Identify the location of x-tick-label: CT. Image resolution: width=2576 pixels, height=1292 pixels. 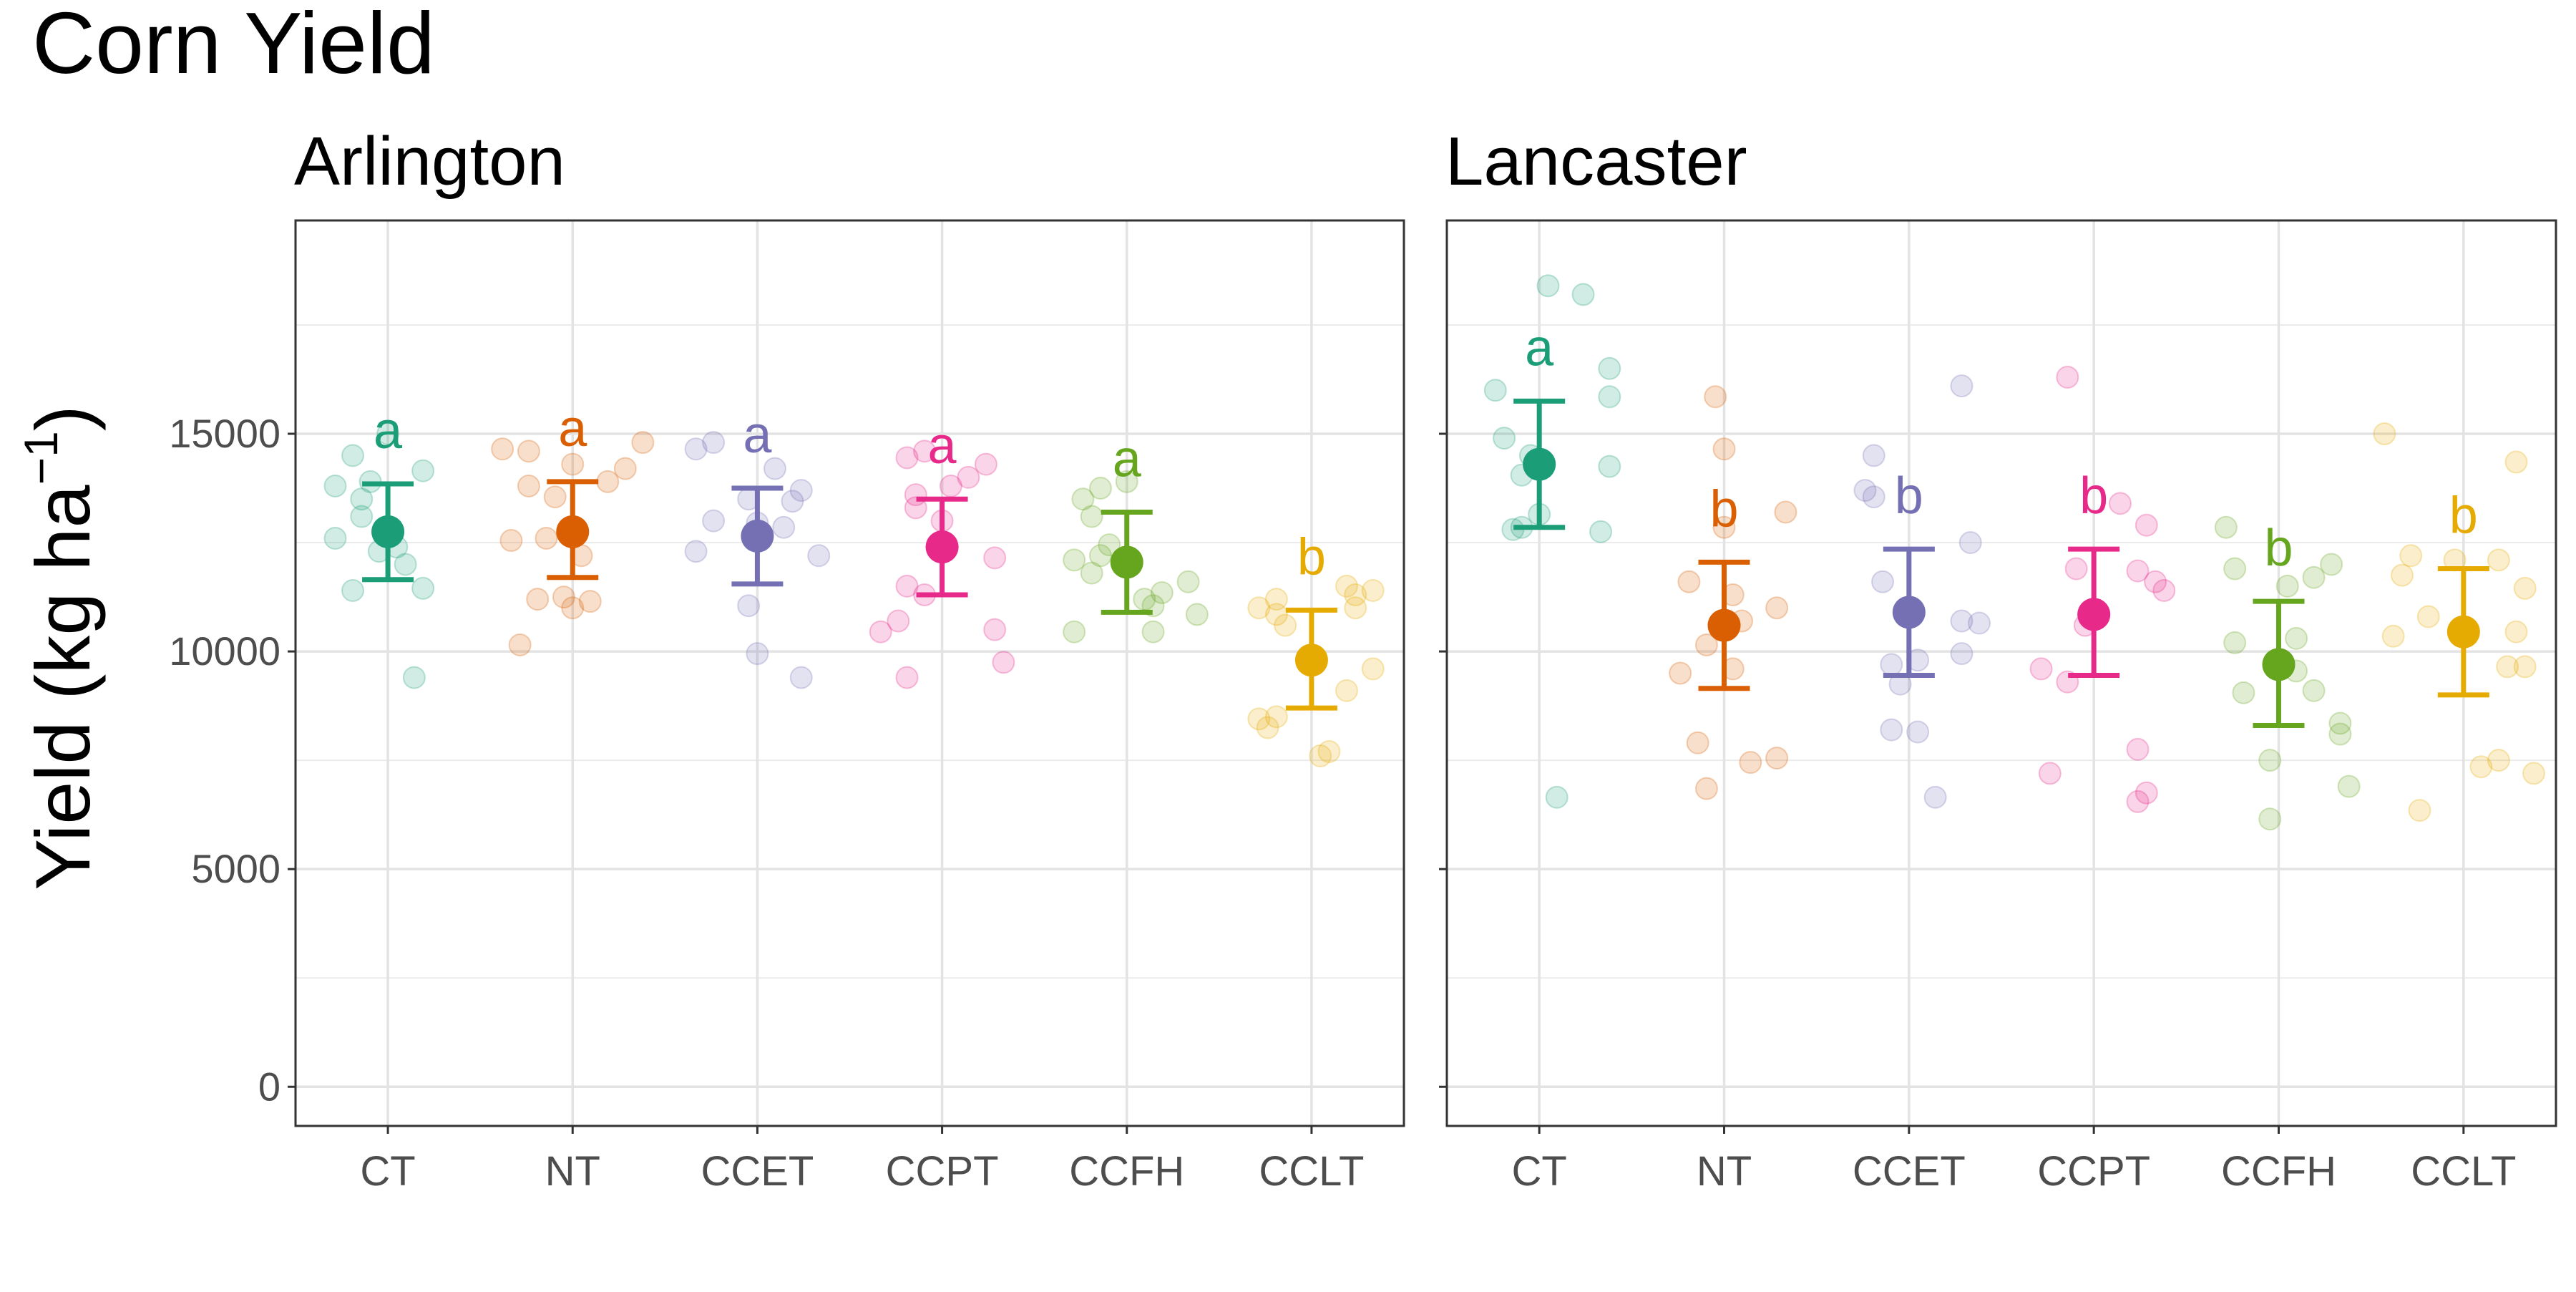
(387, 1171).